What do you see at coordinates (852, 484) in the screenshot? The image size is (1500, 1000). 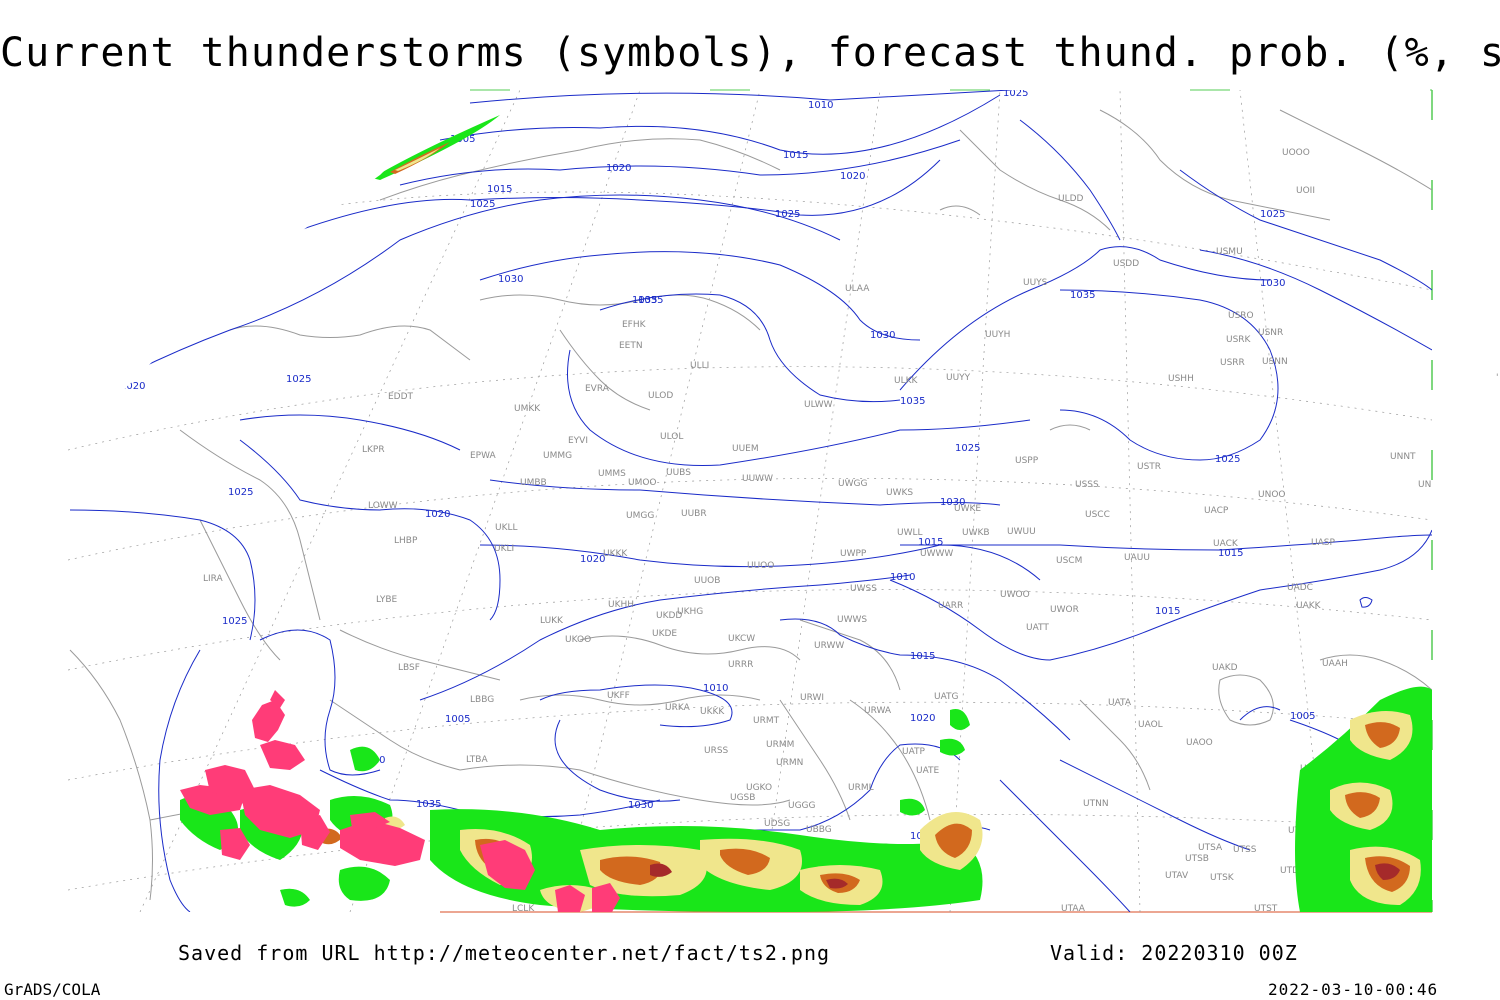 I see `station-id-label: UWGG` at bounding box center [852, 484].